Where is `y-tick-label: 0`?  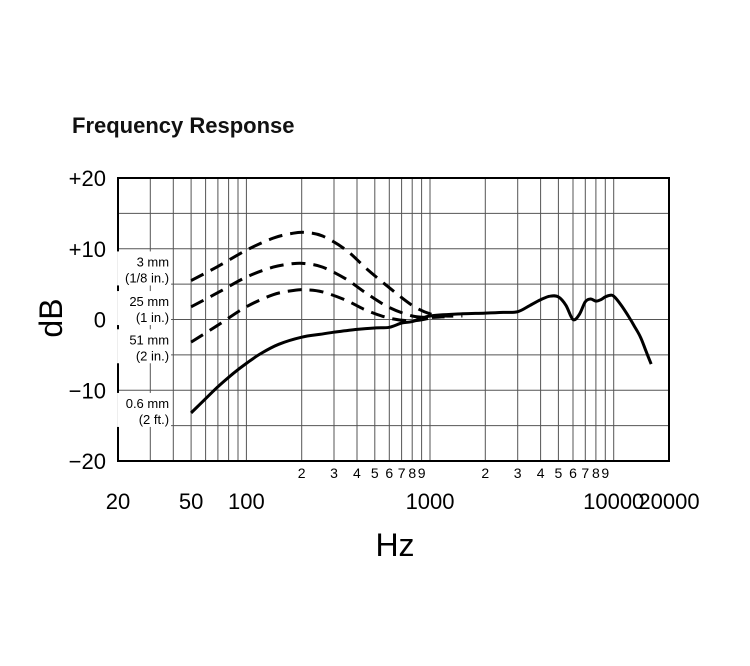
y-tick-label: 0 is located at coordinates (100, 320).